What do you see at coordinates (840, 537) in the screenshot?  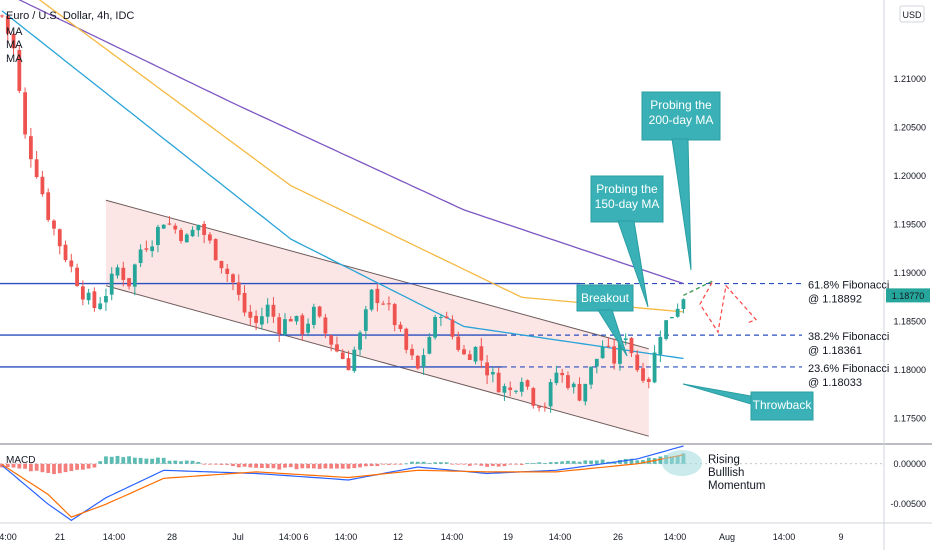 I see `time-axis-tick: 9` at bounding box center [840, 537].